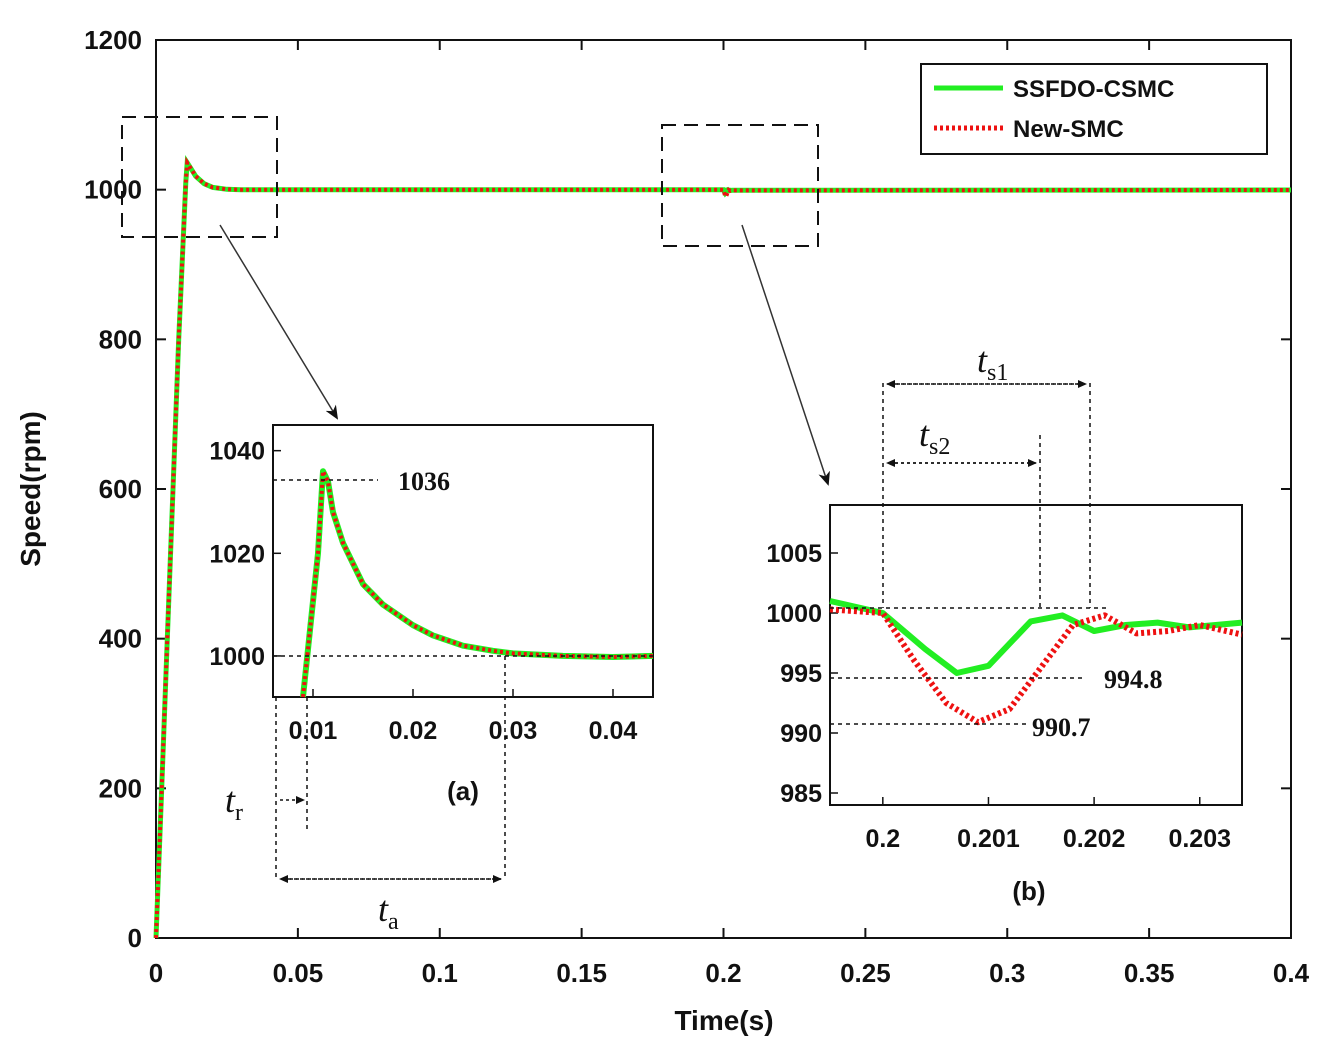 The width and height of the screenshot is (1331, 1062). What do you see at coordinates (388, 912) in the screenshot?
I see `ta-label: ta` at bounding box center [388, 912].